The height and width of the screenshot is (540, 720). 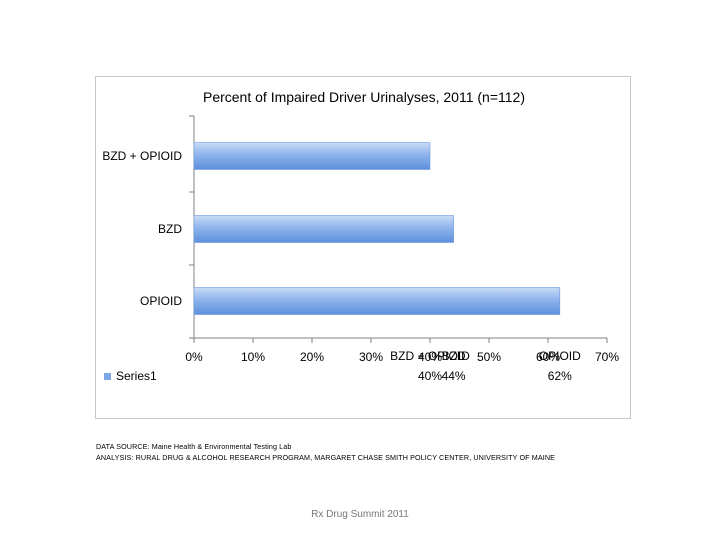 What do you see at coordinates (454, 376) in the screenshot?
I see `data-label-value: 44%` at bounding box center [454, 376].